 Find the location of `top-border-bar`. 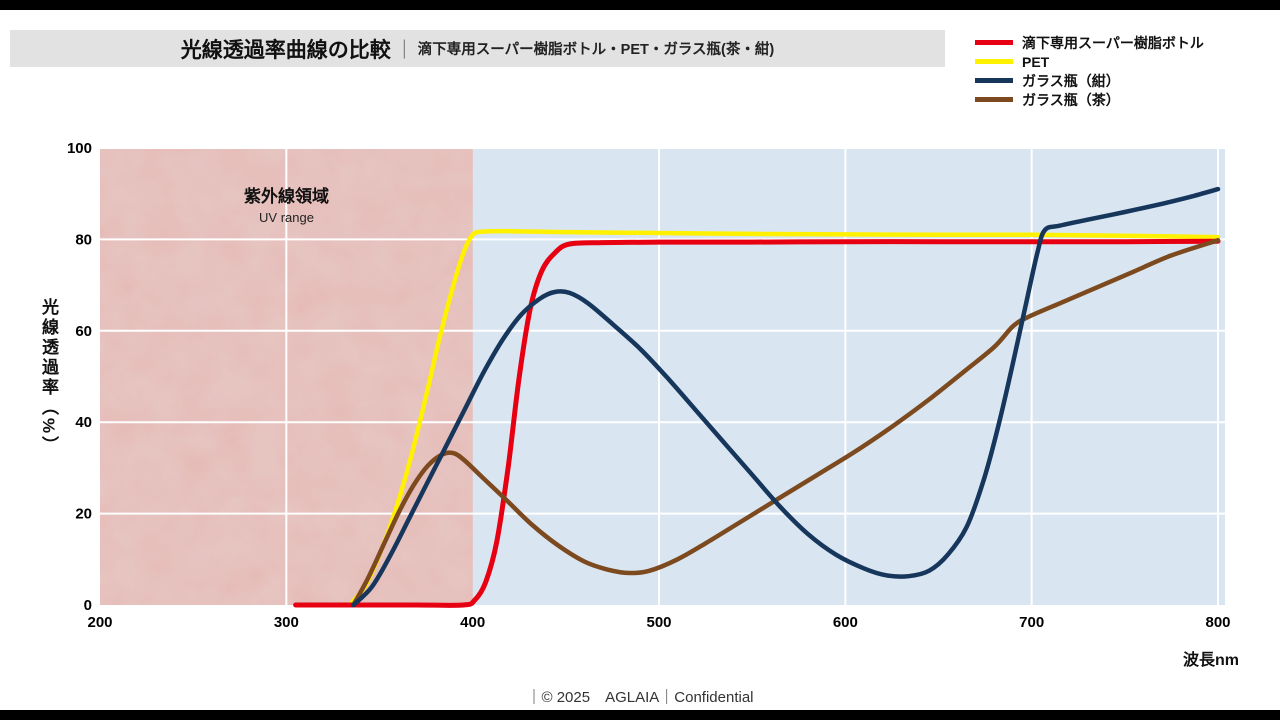

top-border-bar is located at coordinates (640, 5).